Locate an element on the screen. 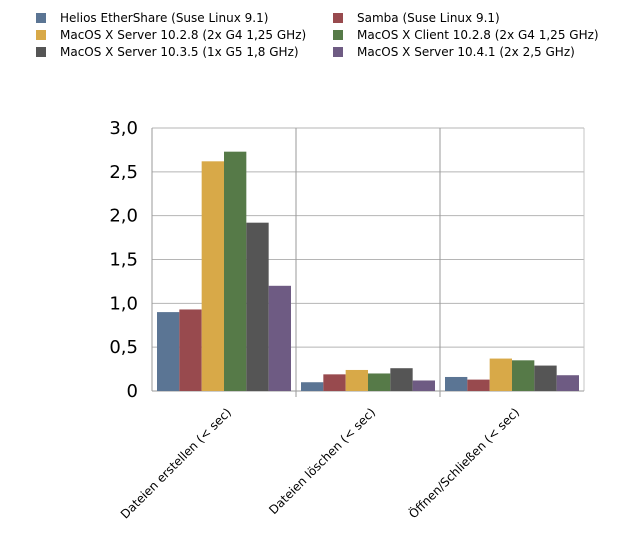 The image size is (640, 534). y-tick-label: 0,5 is located at coordinates (123, 347).